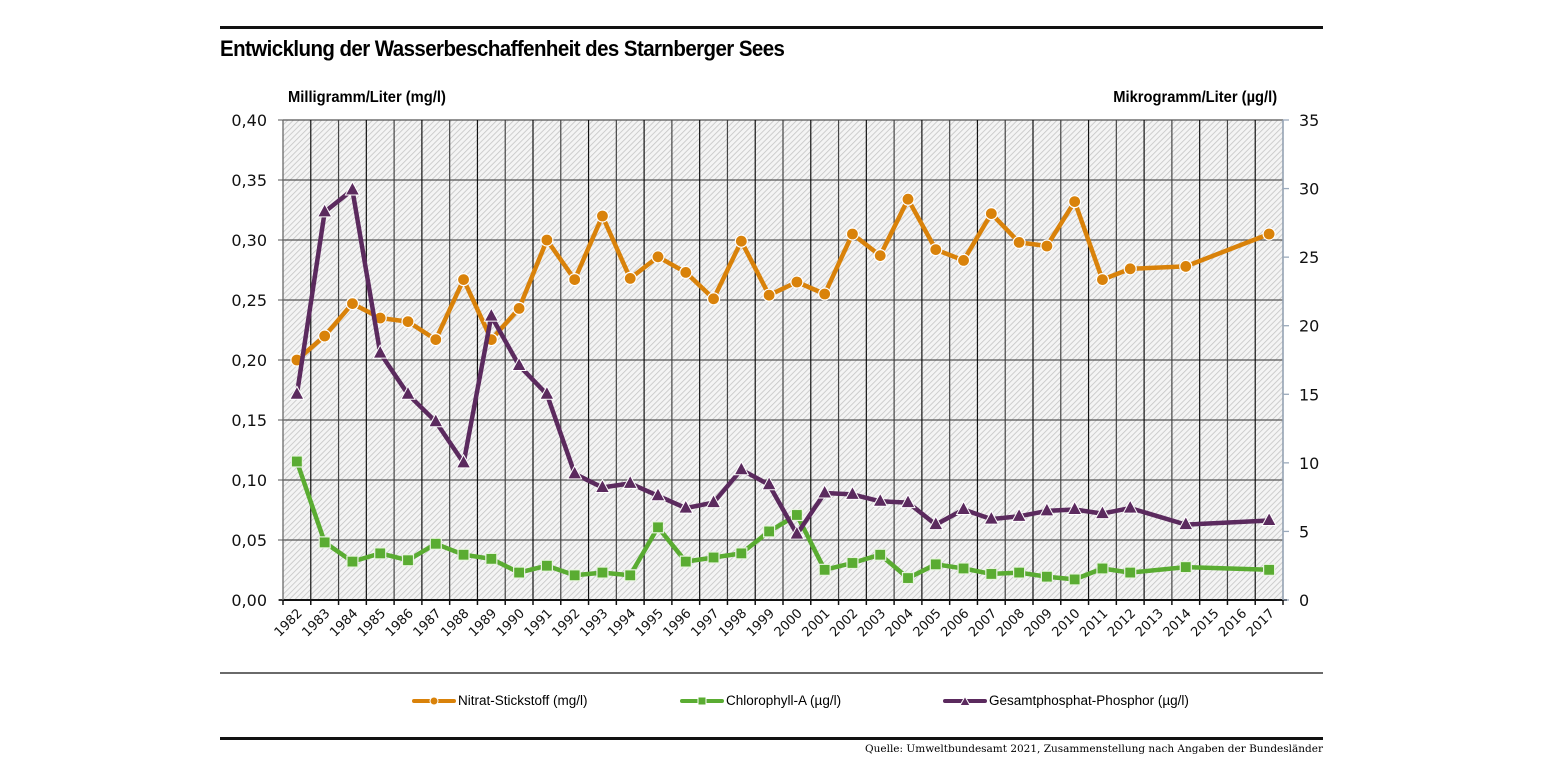 The image size is (1545, 775). What do you see at coordinates (1304, 531) in the screenshot?
I see `right-tick-label: 5` at bounding box center [1304, 531].